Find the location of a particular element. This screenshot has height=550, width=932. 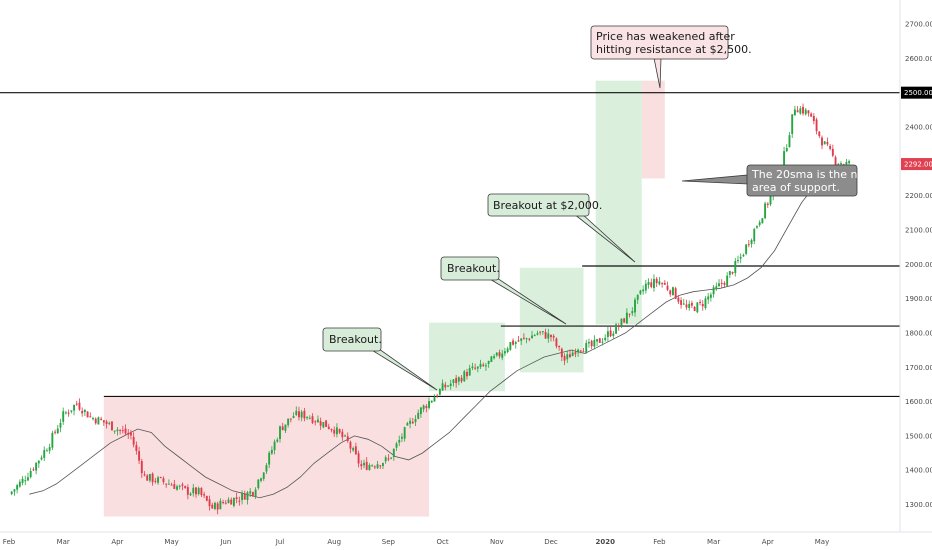

annotation-breakout-lower: Breakout. is located at coordinates (380, 359).